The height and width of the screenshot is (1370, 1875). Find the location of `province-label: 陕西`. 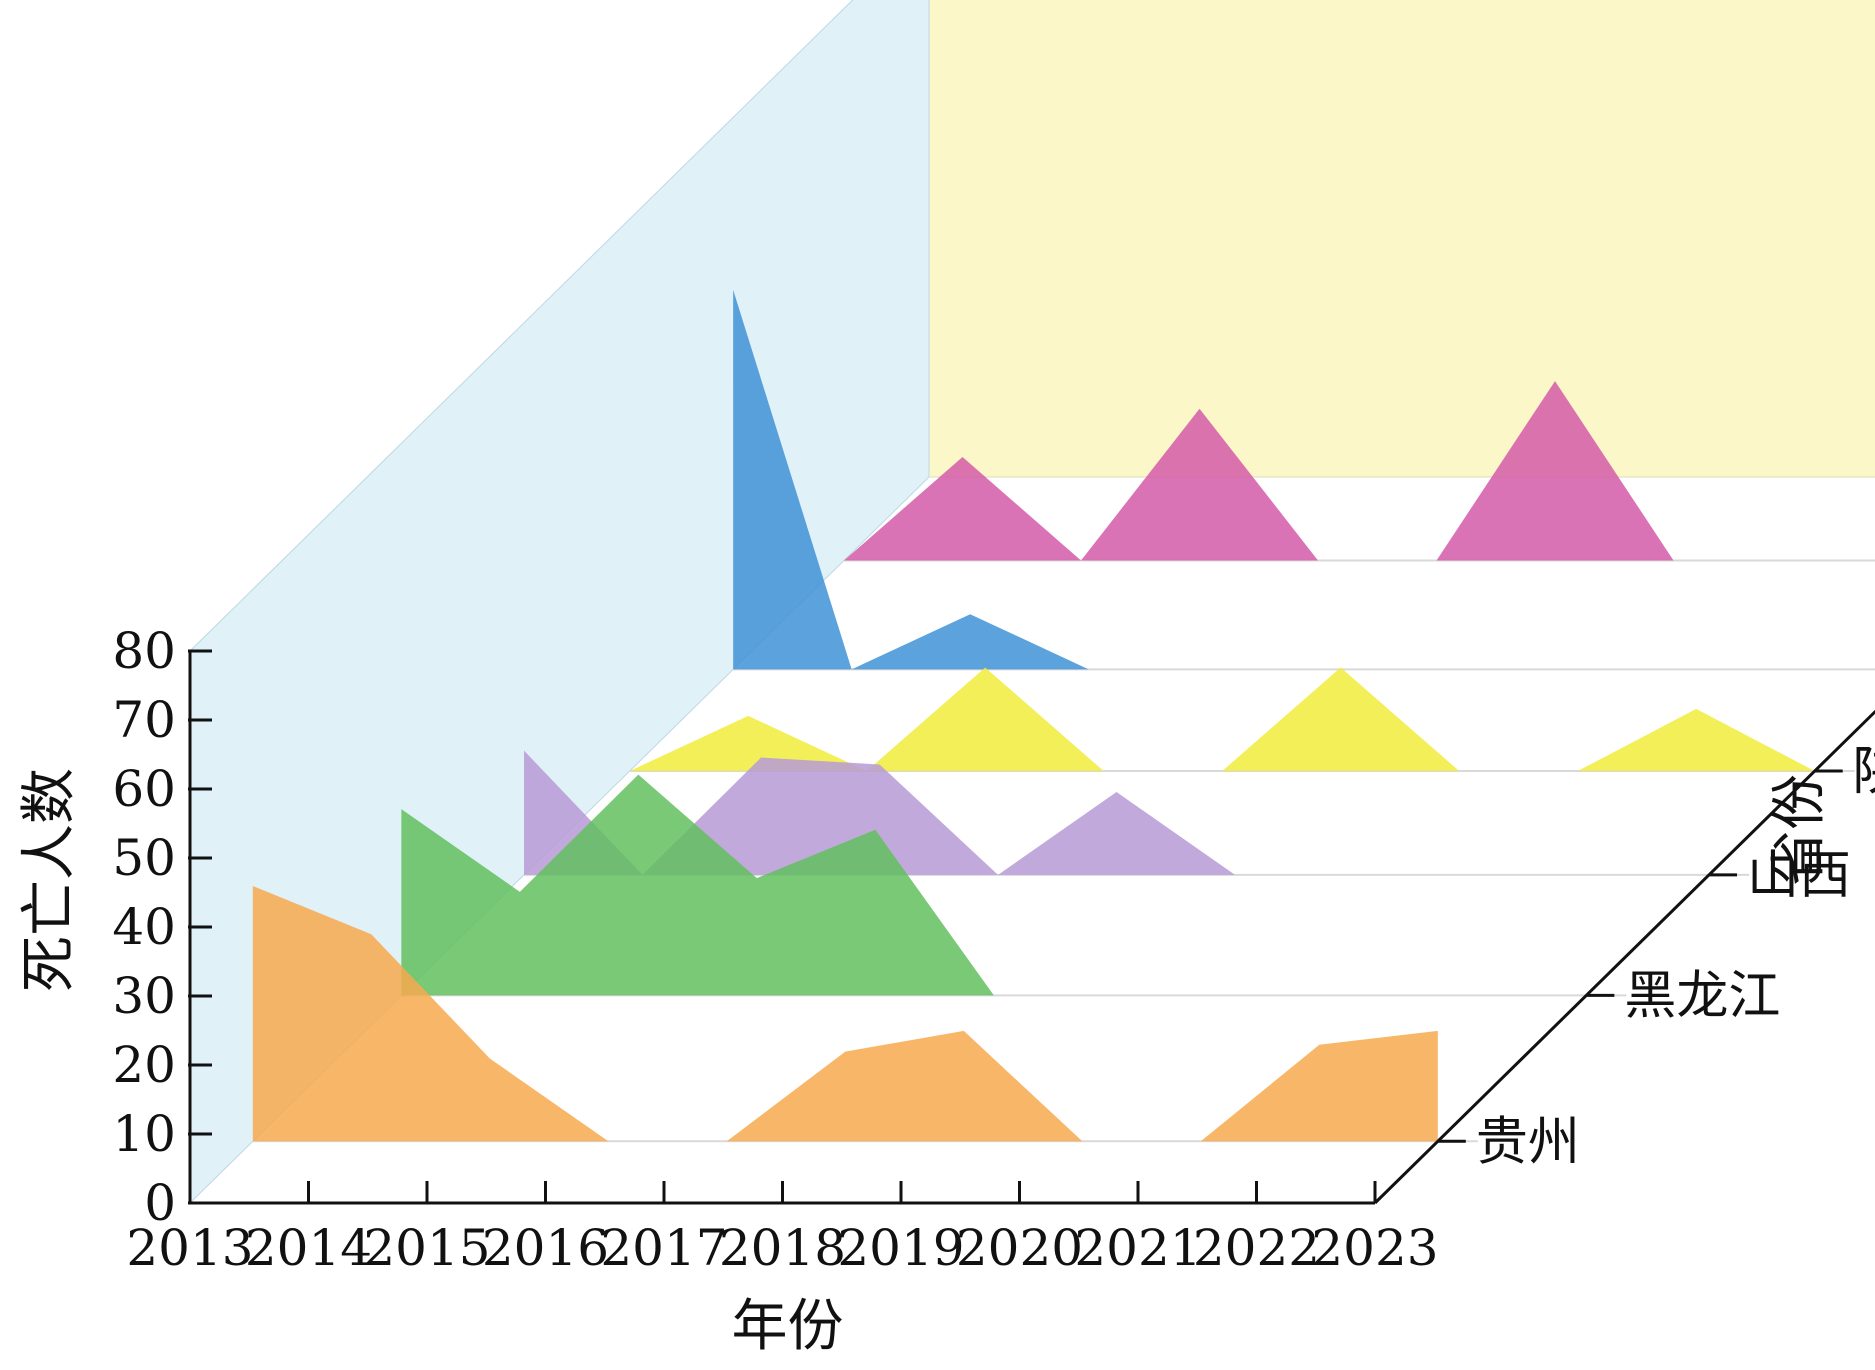

province-label: 陕西 is located at coordinates (1864, 772).